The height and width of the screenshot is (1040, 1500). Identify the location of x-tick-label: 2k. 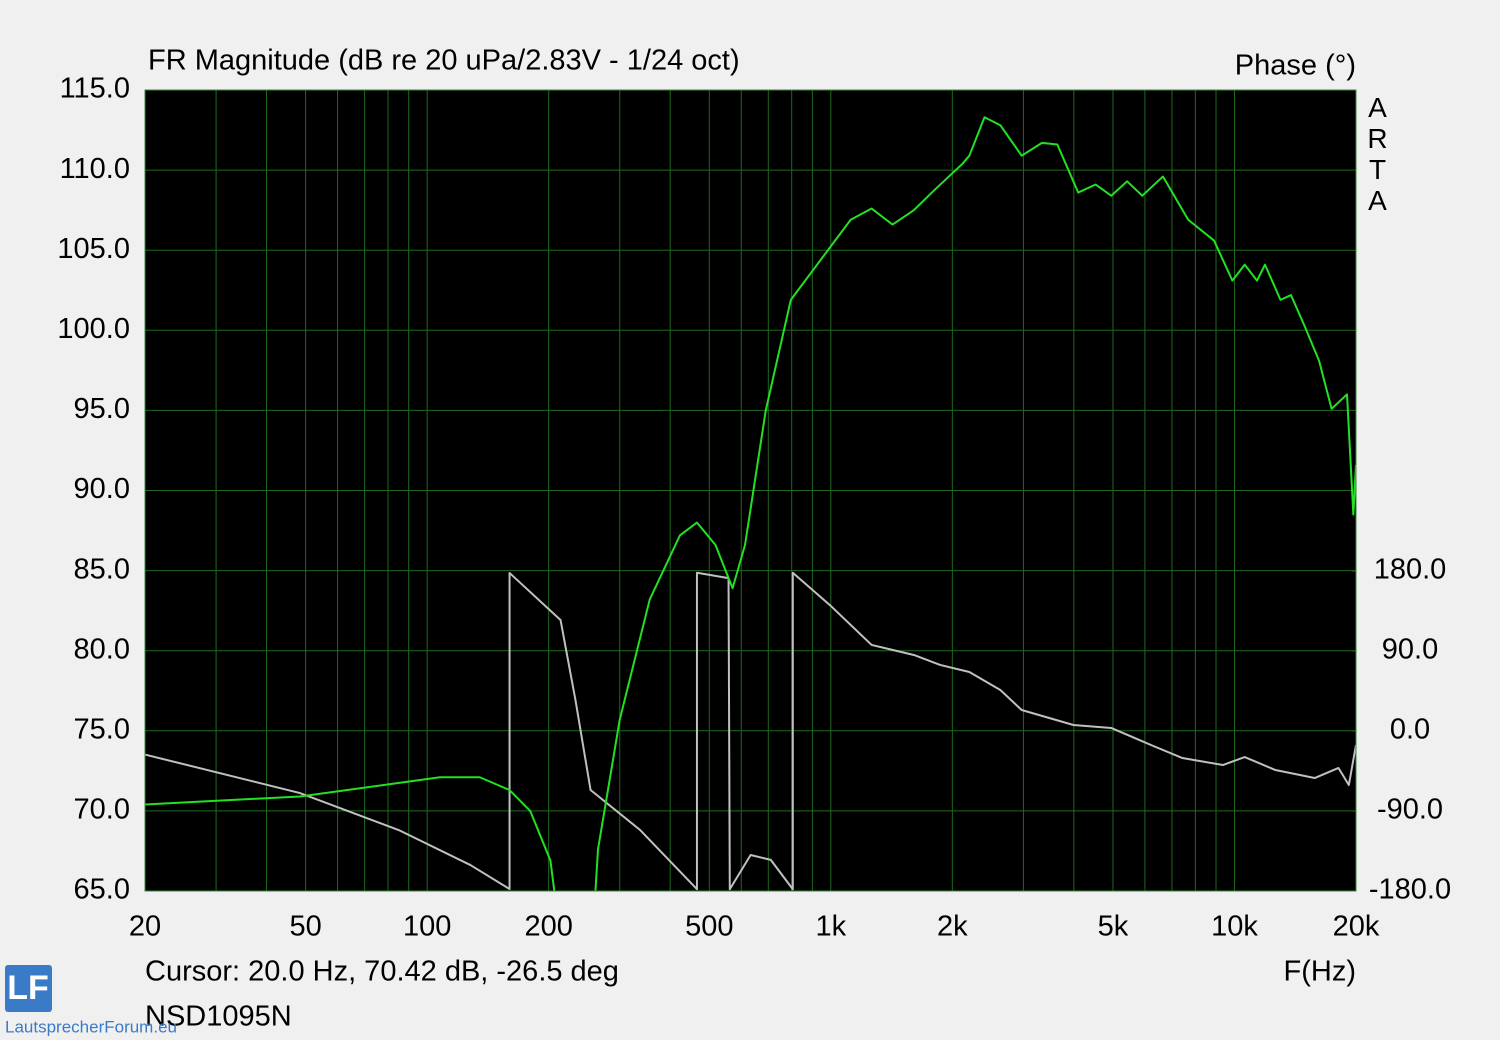
(952, 927).